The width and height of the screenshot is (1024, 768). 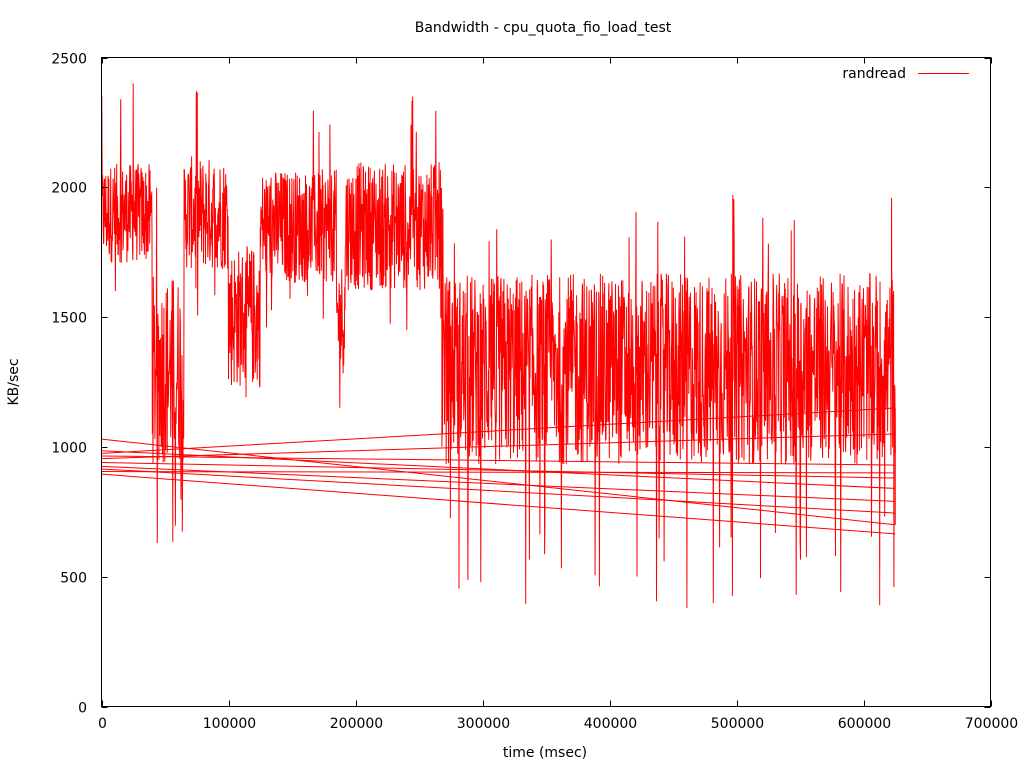 I want to click on x-tick-label: 400000, so click(x=610, y=724).